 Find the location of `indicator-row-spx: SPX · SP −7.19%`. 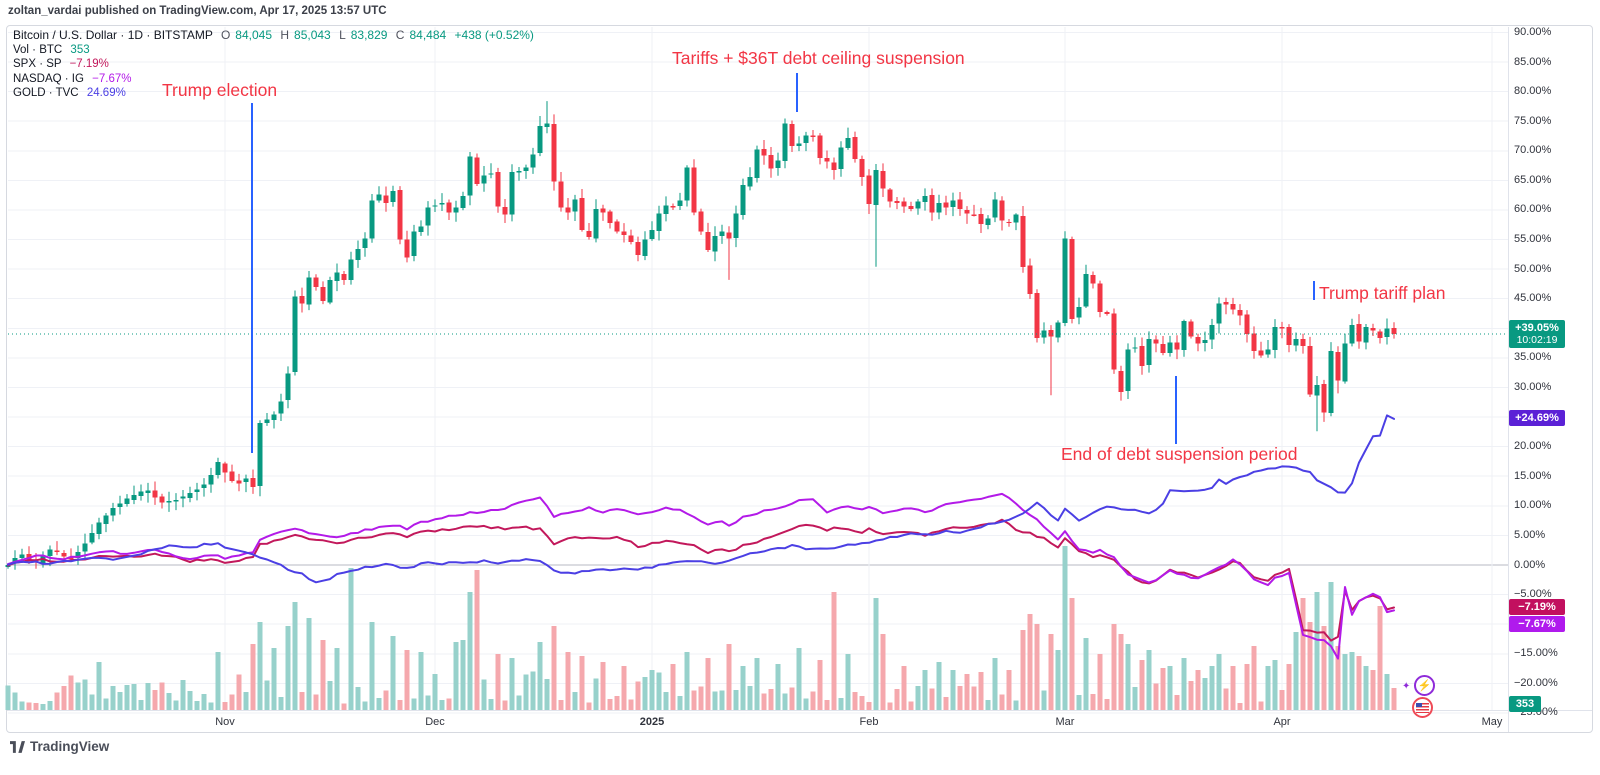

indicator-row-spx: SPX · SP −7.19% is located at coordinates (273, 64).